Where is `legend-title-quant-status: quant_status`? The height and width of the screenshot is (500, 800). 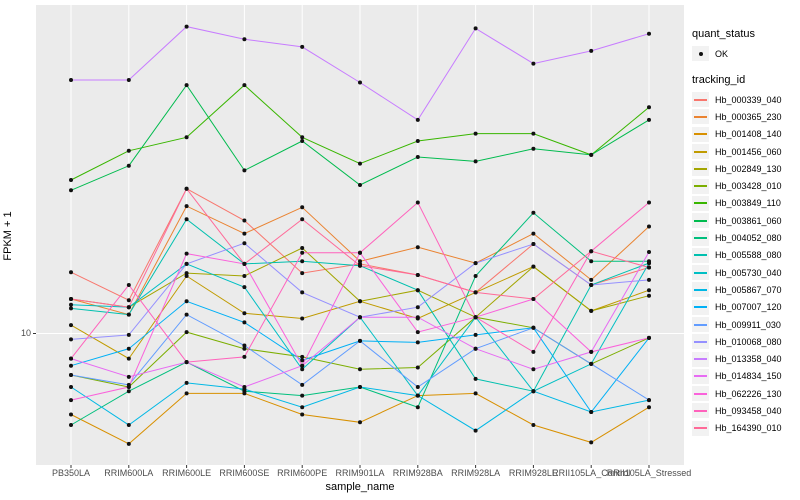 legend-title-quant-status: quant_status is located at coordinates (723, 34).